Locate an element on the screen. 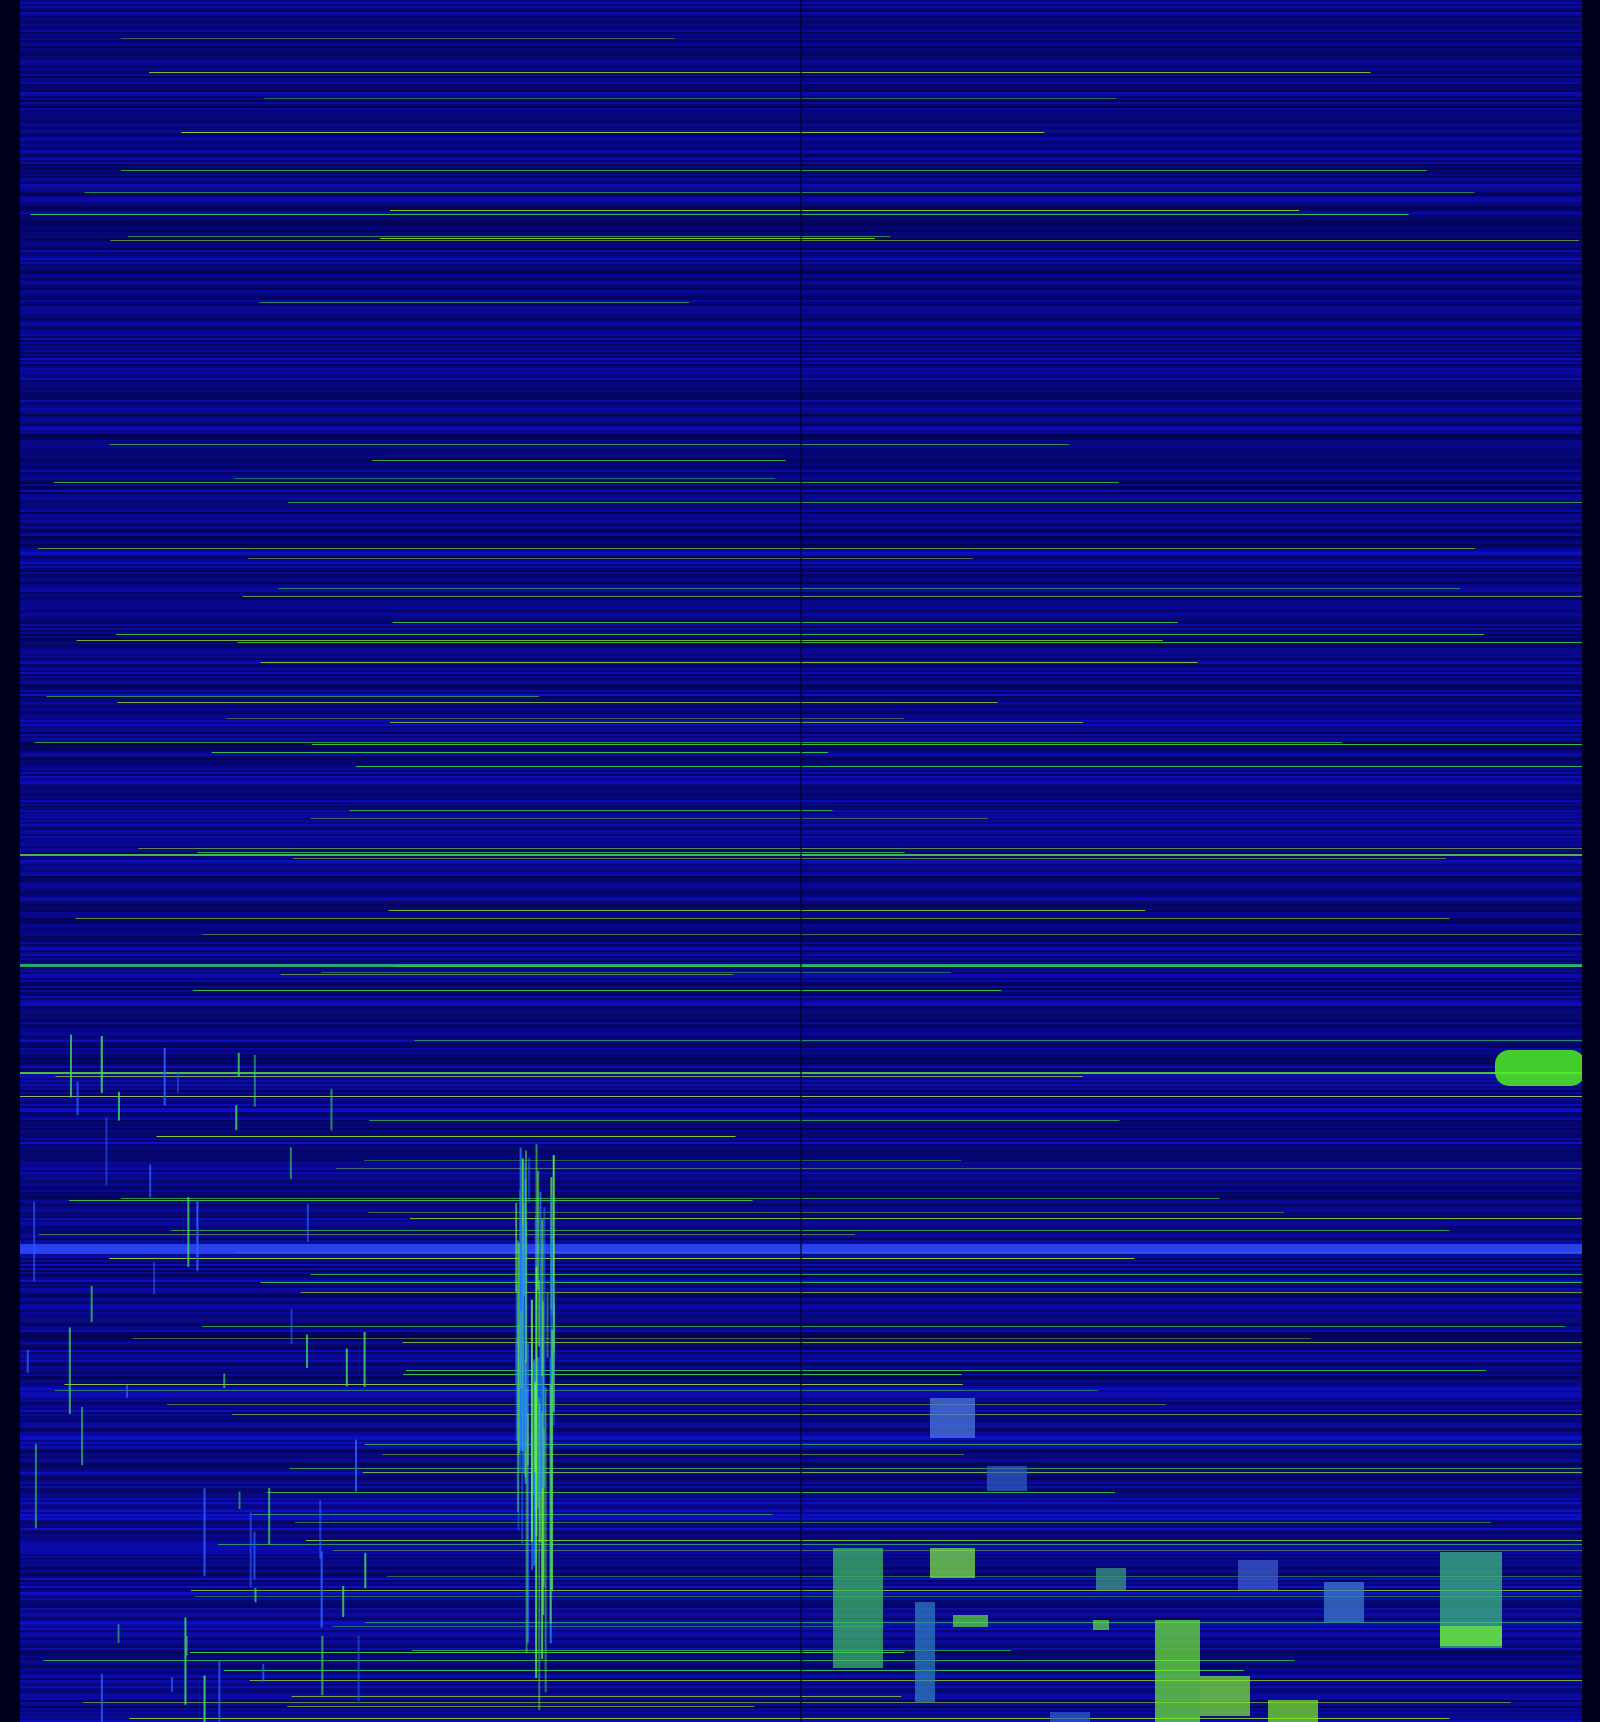  left-border is located at coordinates (9, 861).